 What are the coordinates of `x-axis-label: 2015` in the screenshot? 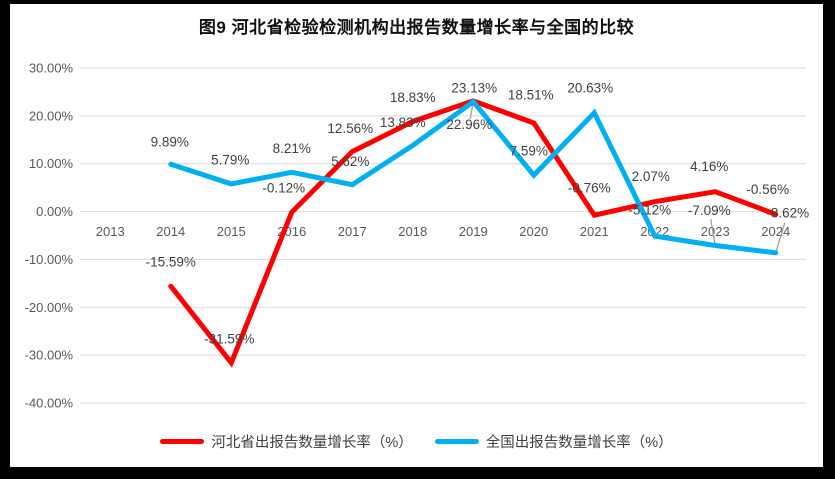 It's located at (231, 231).